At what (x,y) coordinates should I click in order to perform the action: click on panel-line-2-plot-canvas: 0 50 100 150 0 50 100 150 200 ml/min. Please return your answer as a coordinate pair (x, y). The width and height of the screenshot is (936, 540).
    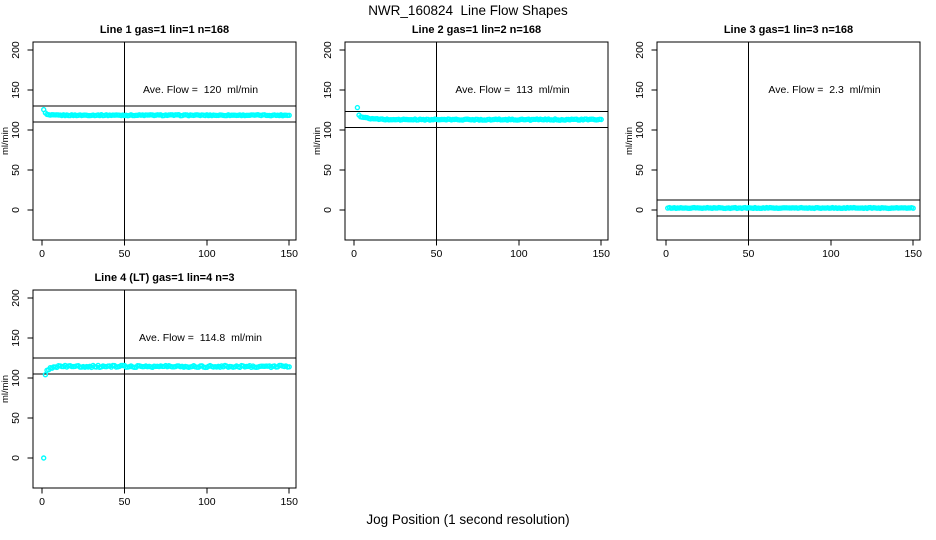
    Looking at the image, I should click on (461, 150).